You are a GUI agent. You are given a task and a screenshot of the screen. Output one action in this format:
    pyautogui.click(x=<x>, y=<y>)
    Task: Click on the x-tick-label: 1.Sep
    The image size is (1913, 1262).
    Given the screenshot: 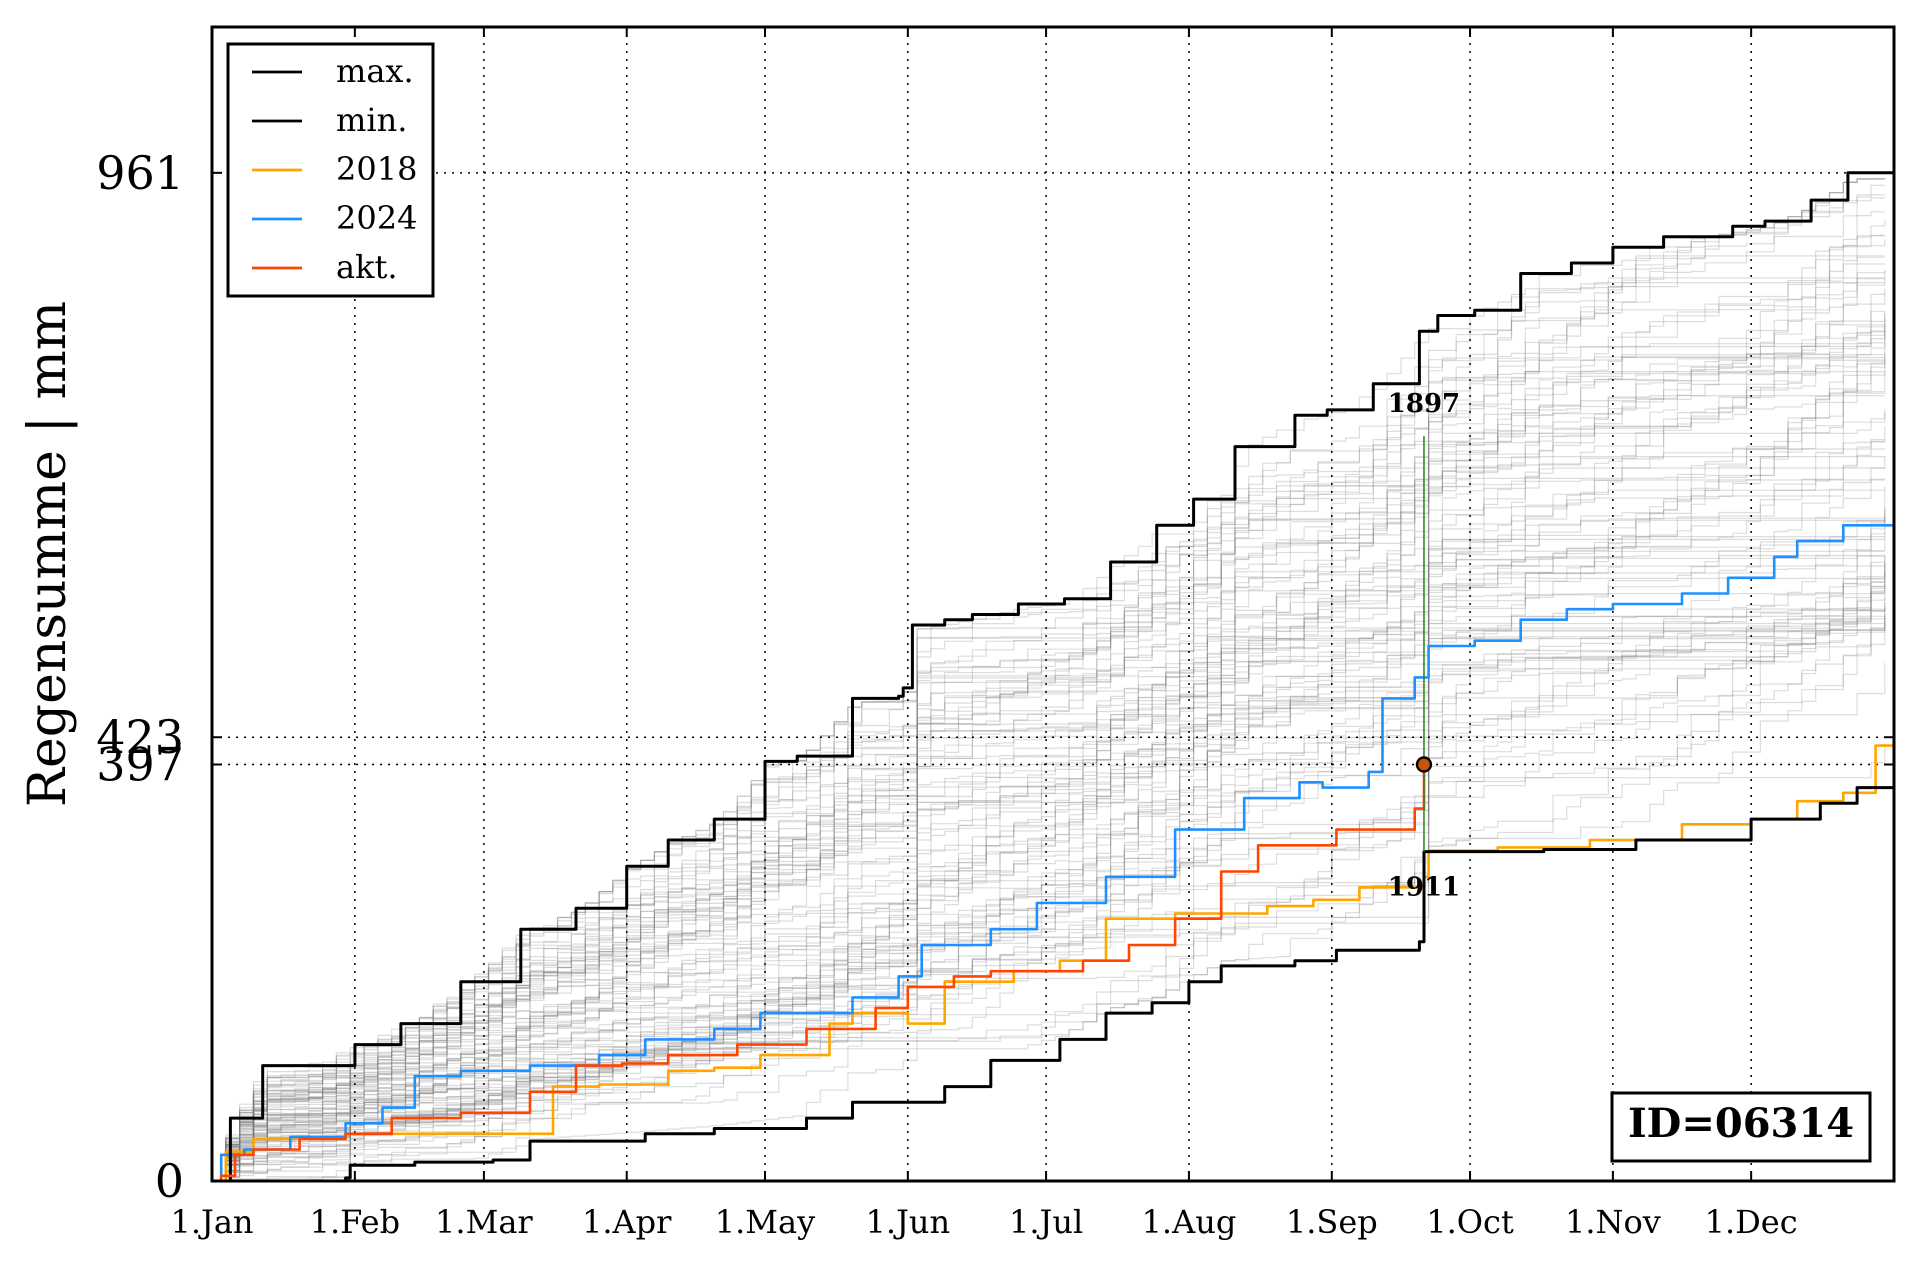 What is the action you would take?
    pyautogui.click(x=1332, y=1222)
    